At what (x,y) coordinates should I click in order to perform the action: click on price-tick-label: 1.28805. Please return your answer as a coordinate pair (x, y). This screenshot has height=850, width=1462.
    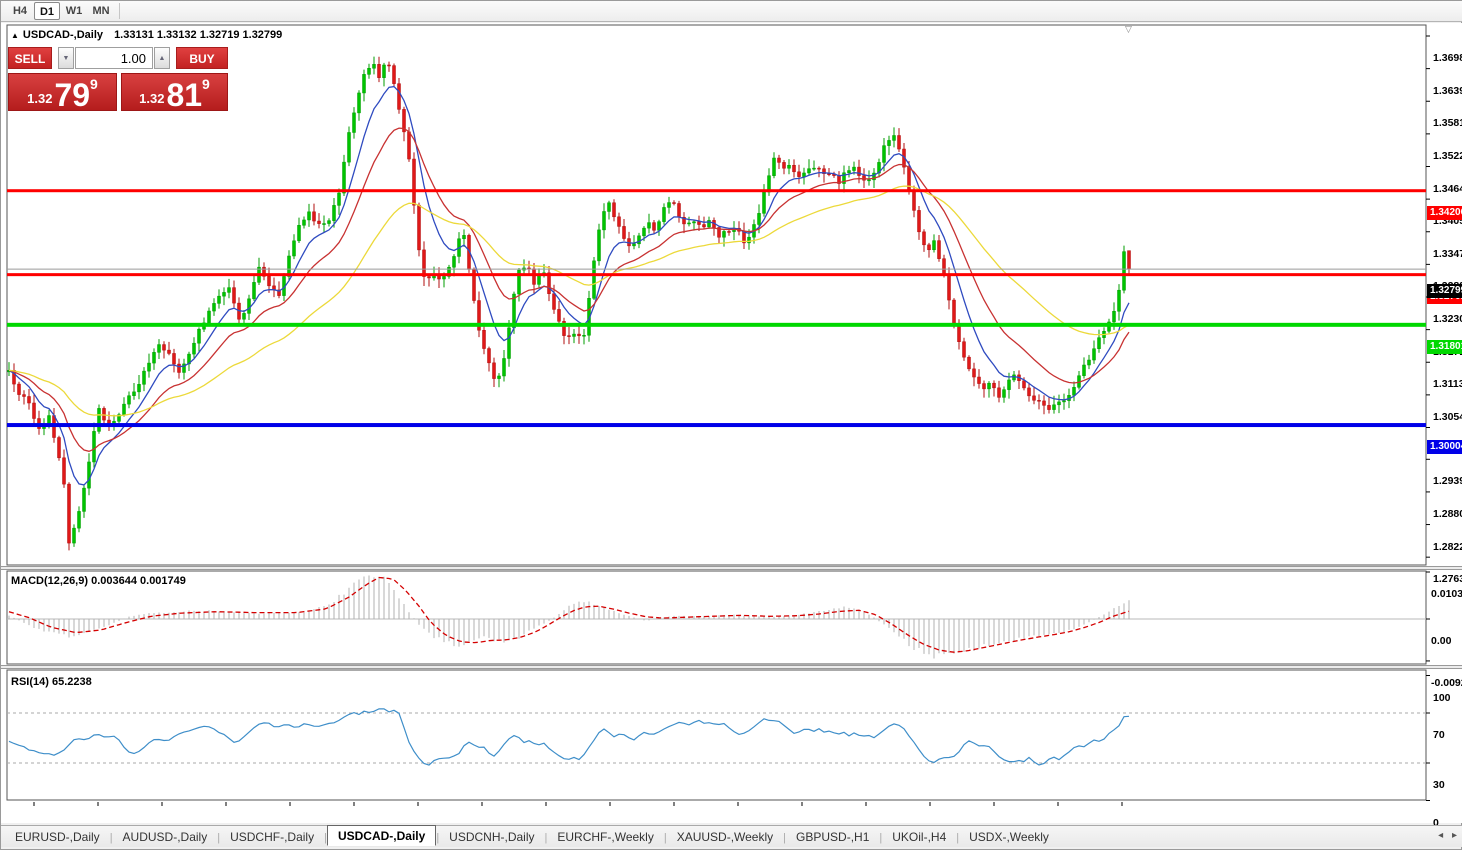
    Looking at the image, I should click on (1447, 513).